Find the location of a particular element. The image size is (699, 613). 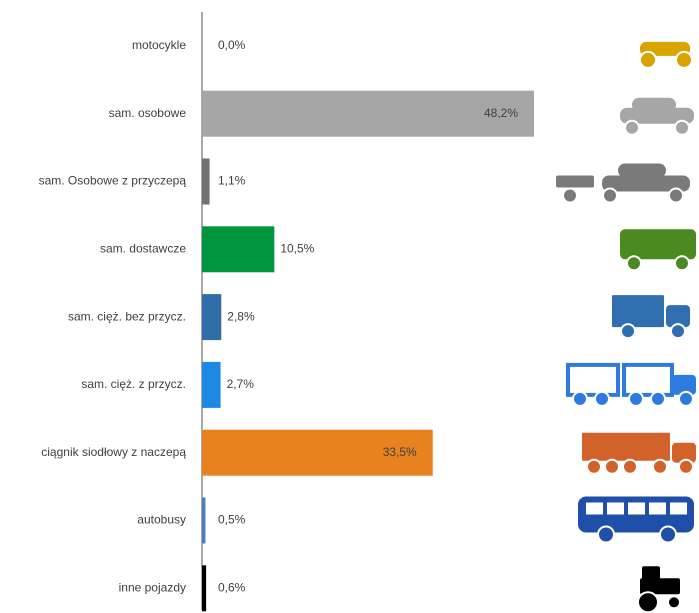

category-label: motocykle is located at coordinates (159, 45).